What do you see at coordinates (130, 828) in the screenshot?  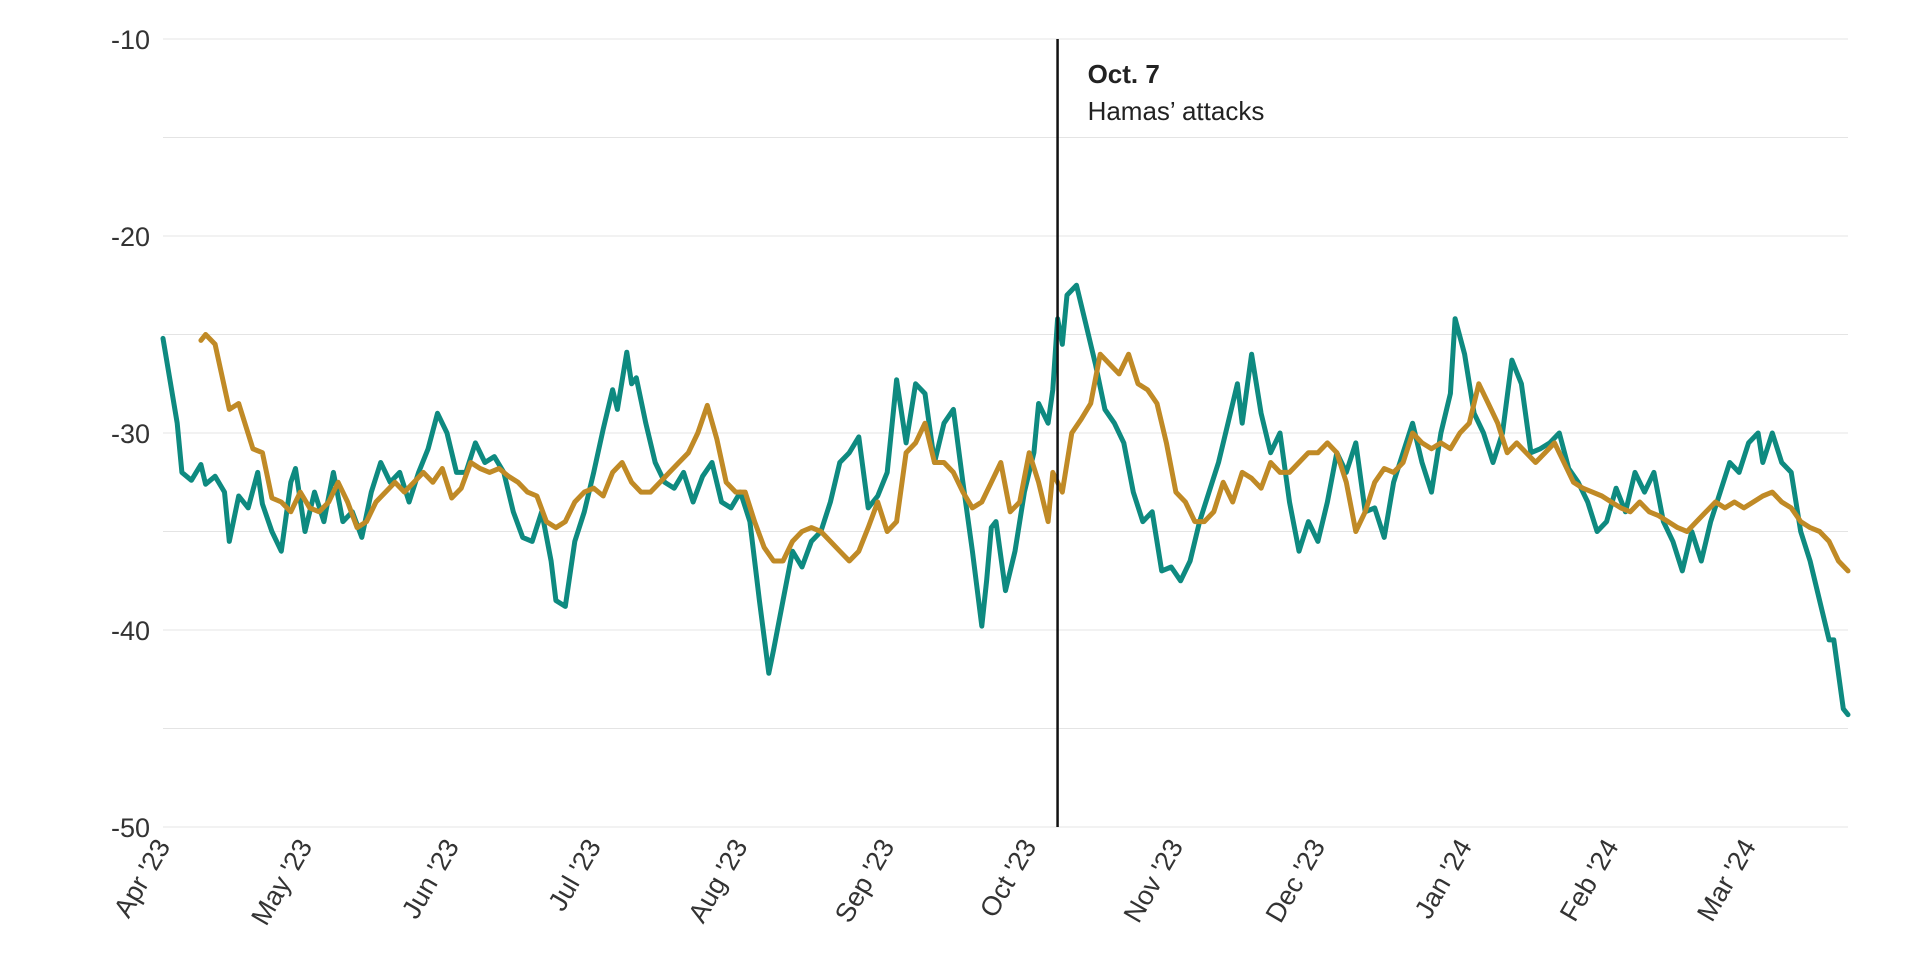 I see `y-tick-label: -50` at bounding box center [130, 828].